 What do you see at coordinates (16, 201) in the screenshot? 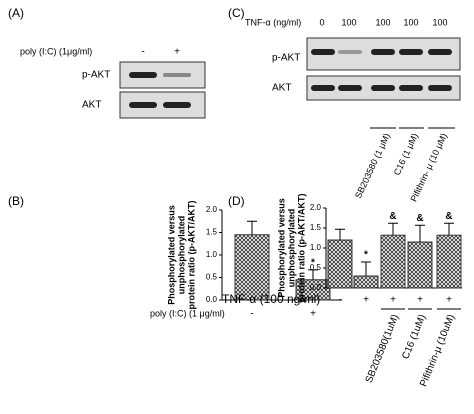
I see `panel-label: (B)` at bounding box center [16, 201].